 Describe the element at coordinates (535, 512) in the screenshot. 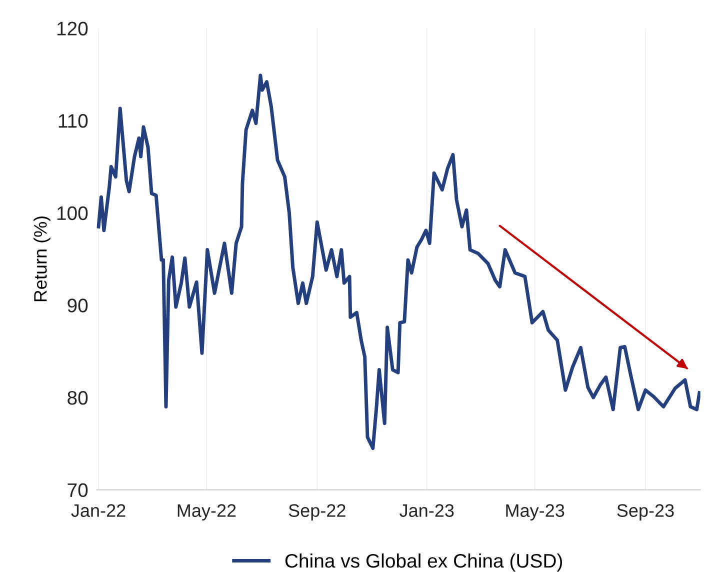

I see `x-tick-label: May-23` at that location.